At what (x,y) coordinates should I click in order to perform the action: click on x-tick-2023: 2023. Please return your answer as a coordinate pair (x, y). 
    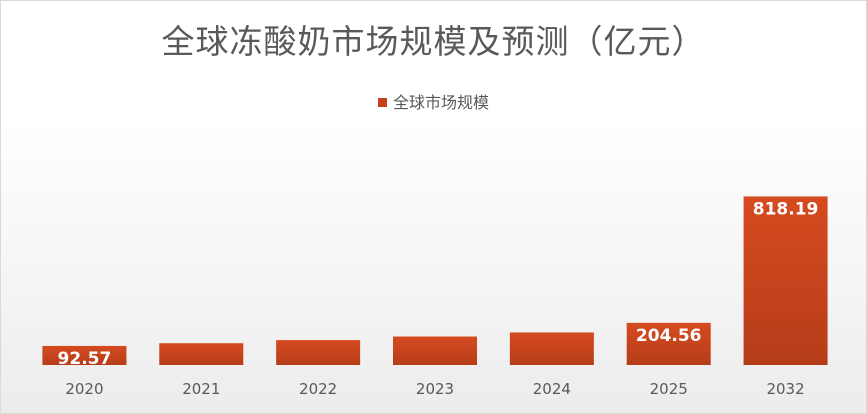
    Looking at the image, I should click on (435, 389).